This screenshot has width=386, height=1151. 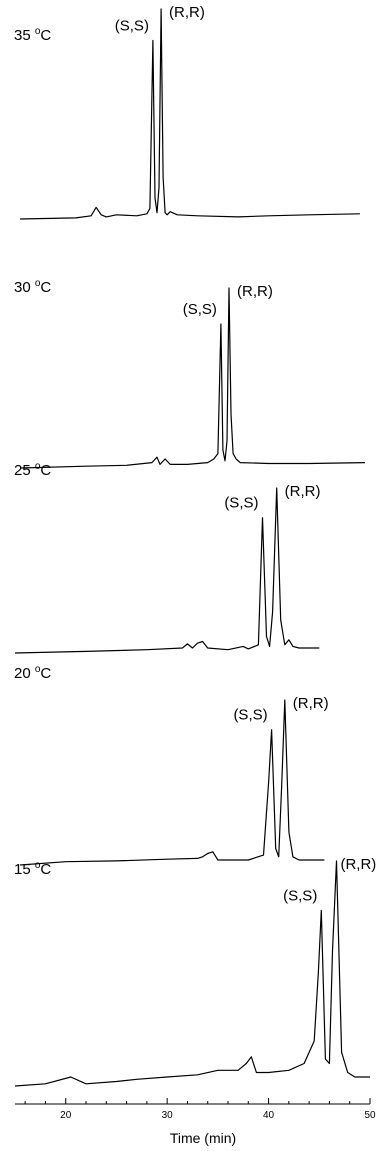 What do you see at coordinates (241, 503) in the screenshot?
I see `peak-label-ss-25c: (S,S)` at bounding box center [241, 503].